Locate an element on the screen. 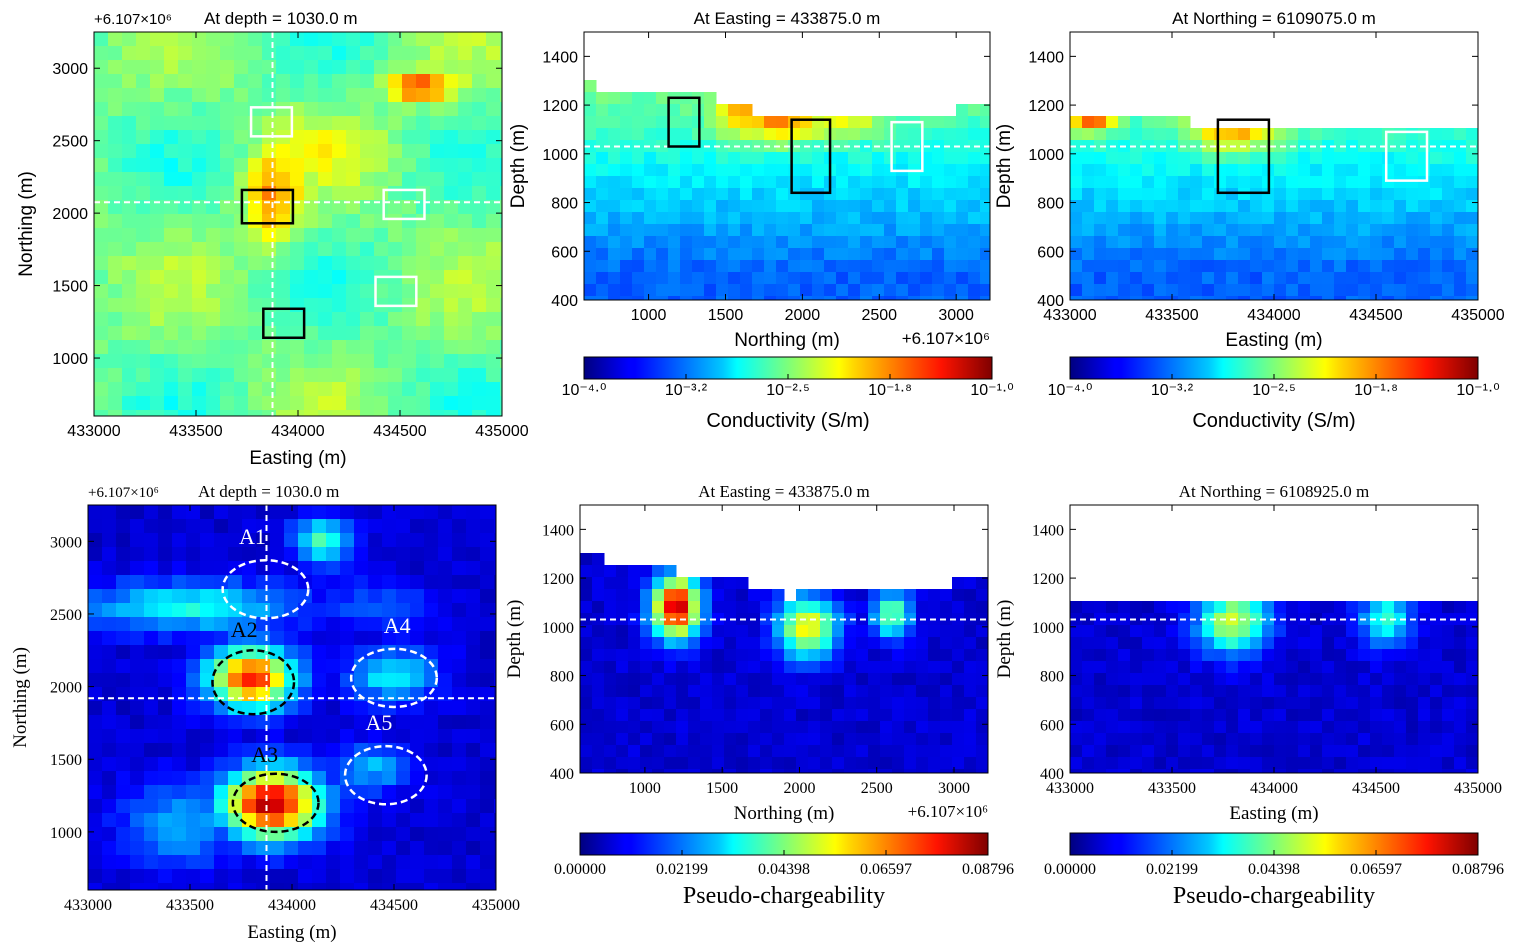 The image size is (1517, 944). colorbar-label: Pseudo-chargeability is located at coordinates (1274, 896).